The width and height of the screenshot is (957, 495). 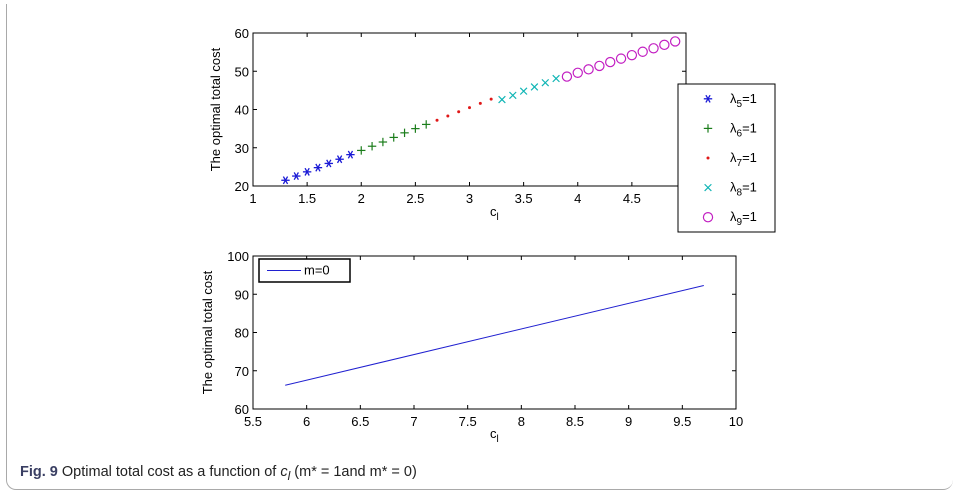 I want to click on caption-var-sub: l, so click(x=289, y=475).